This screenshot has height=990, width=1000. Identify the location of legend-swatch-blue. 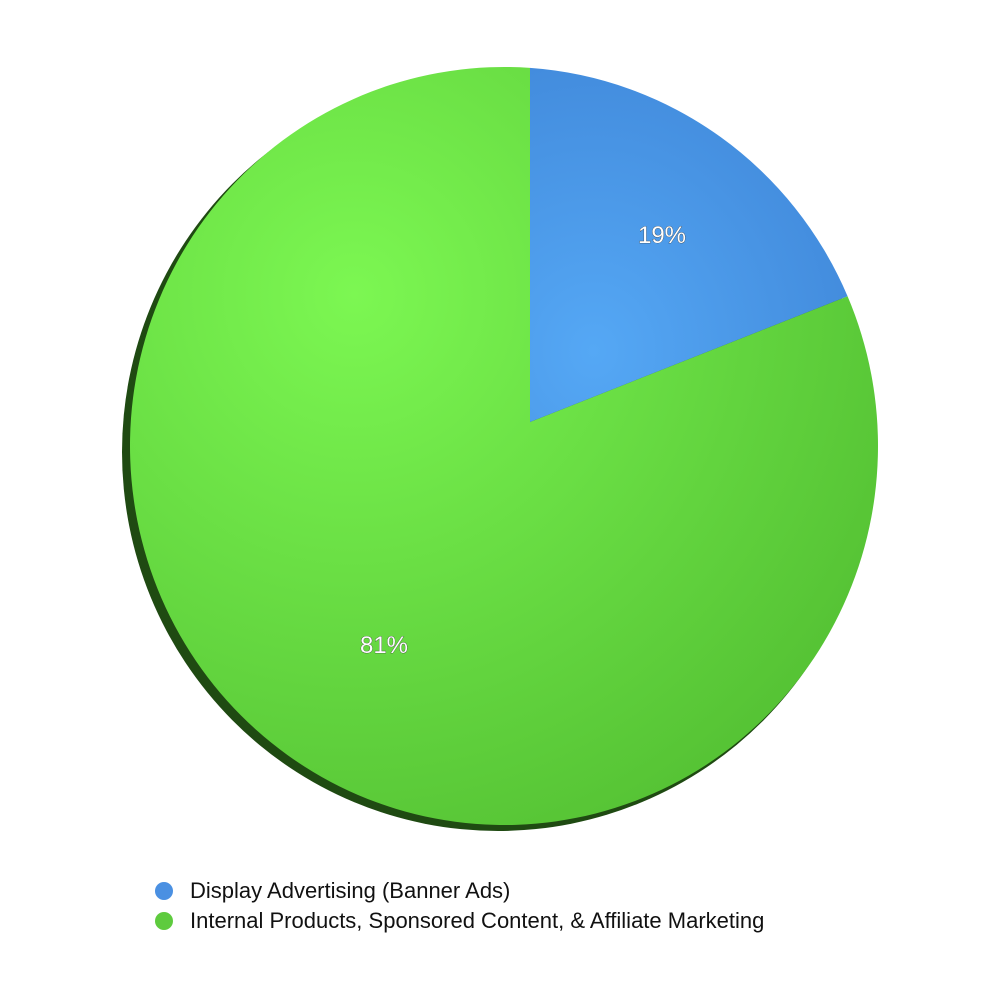
(164, 891).